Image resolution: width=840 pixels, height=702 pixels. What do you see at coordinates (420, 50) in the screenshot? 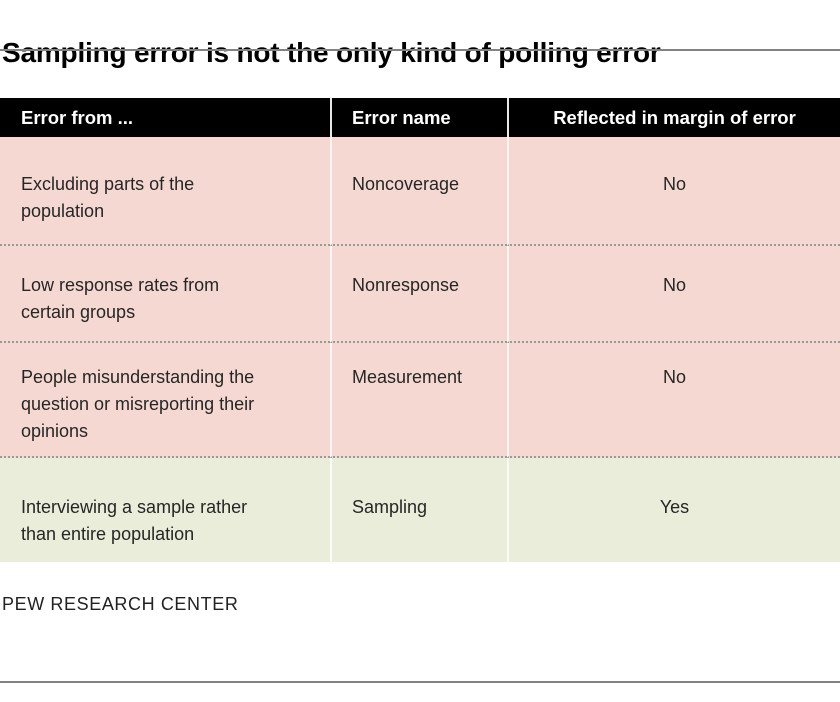
I see `top-divider-rule` at bounding box center [420, 50].